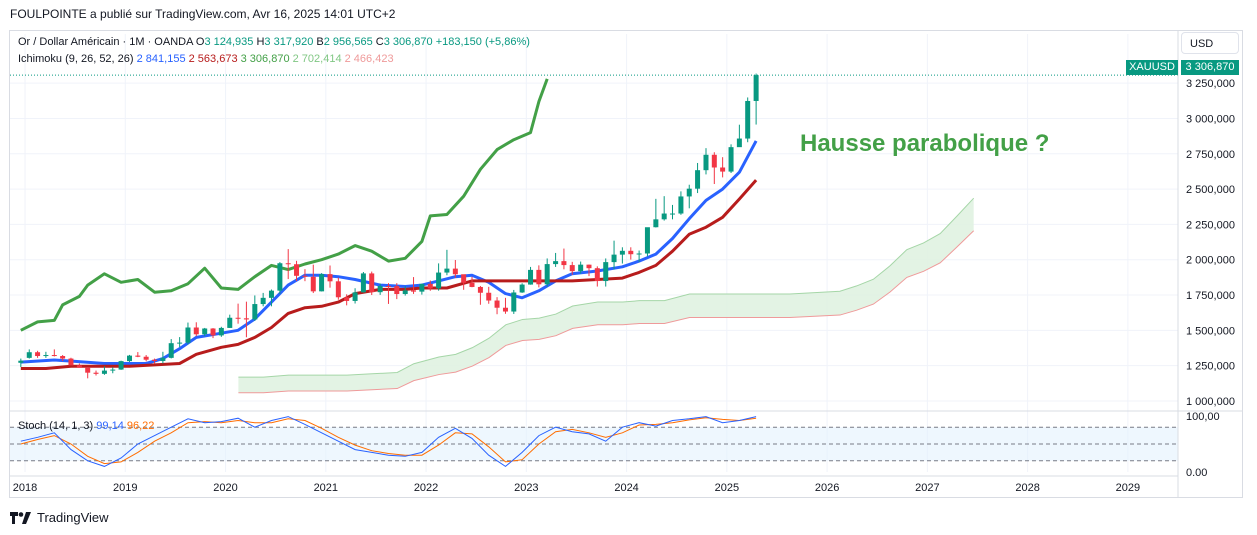 This screenshot has height=535, width=1257. What do you see at coordinates (289, 42) in the screenshot?
I see `high-value: 3 317,920` at bounding box center [289, 42].